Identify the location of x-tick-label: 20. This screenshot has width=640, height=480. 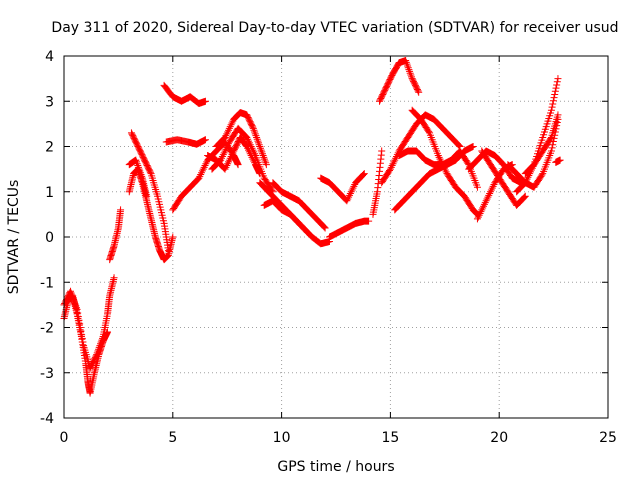
(499, 438).